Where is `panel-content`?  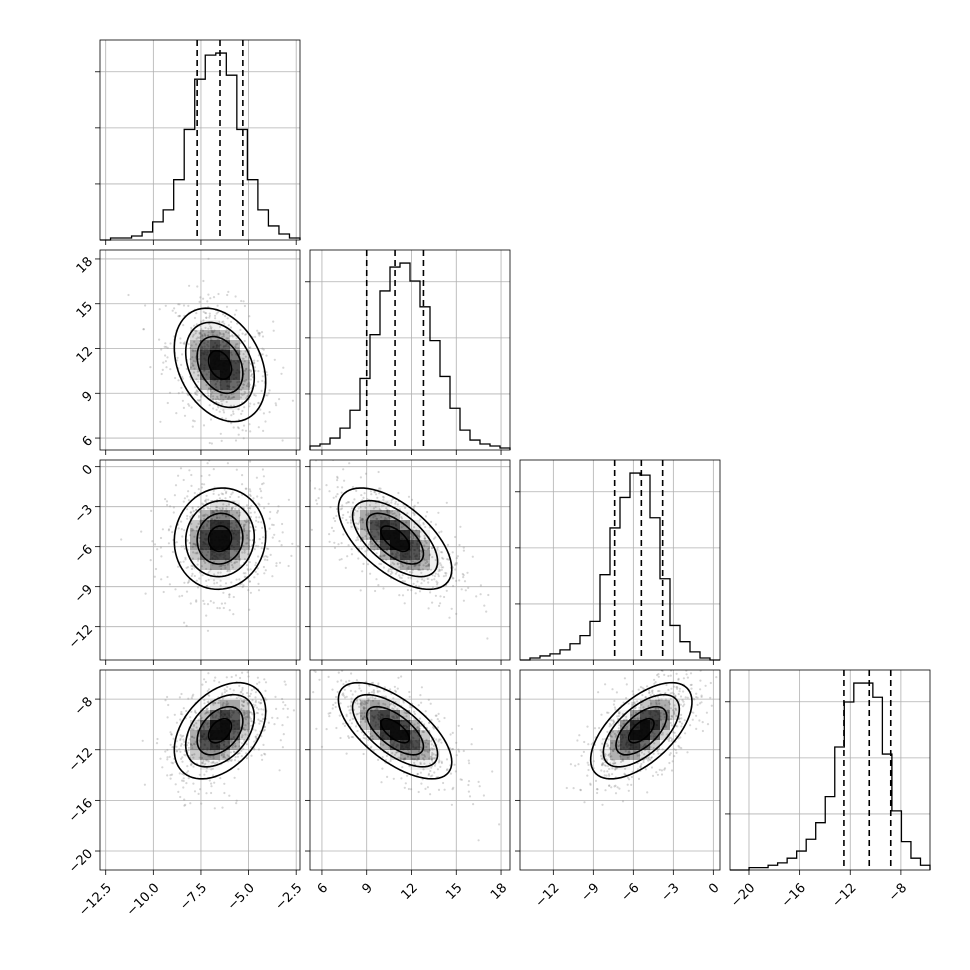
panel-content is located at coordinates (218, 737).